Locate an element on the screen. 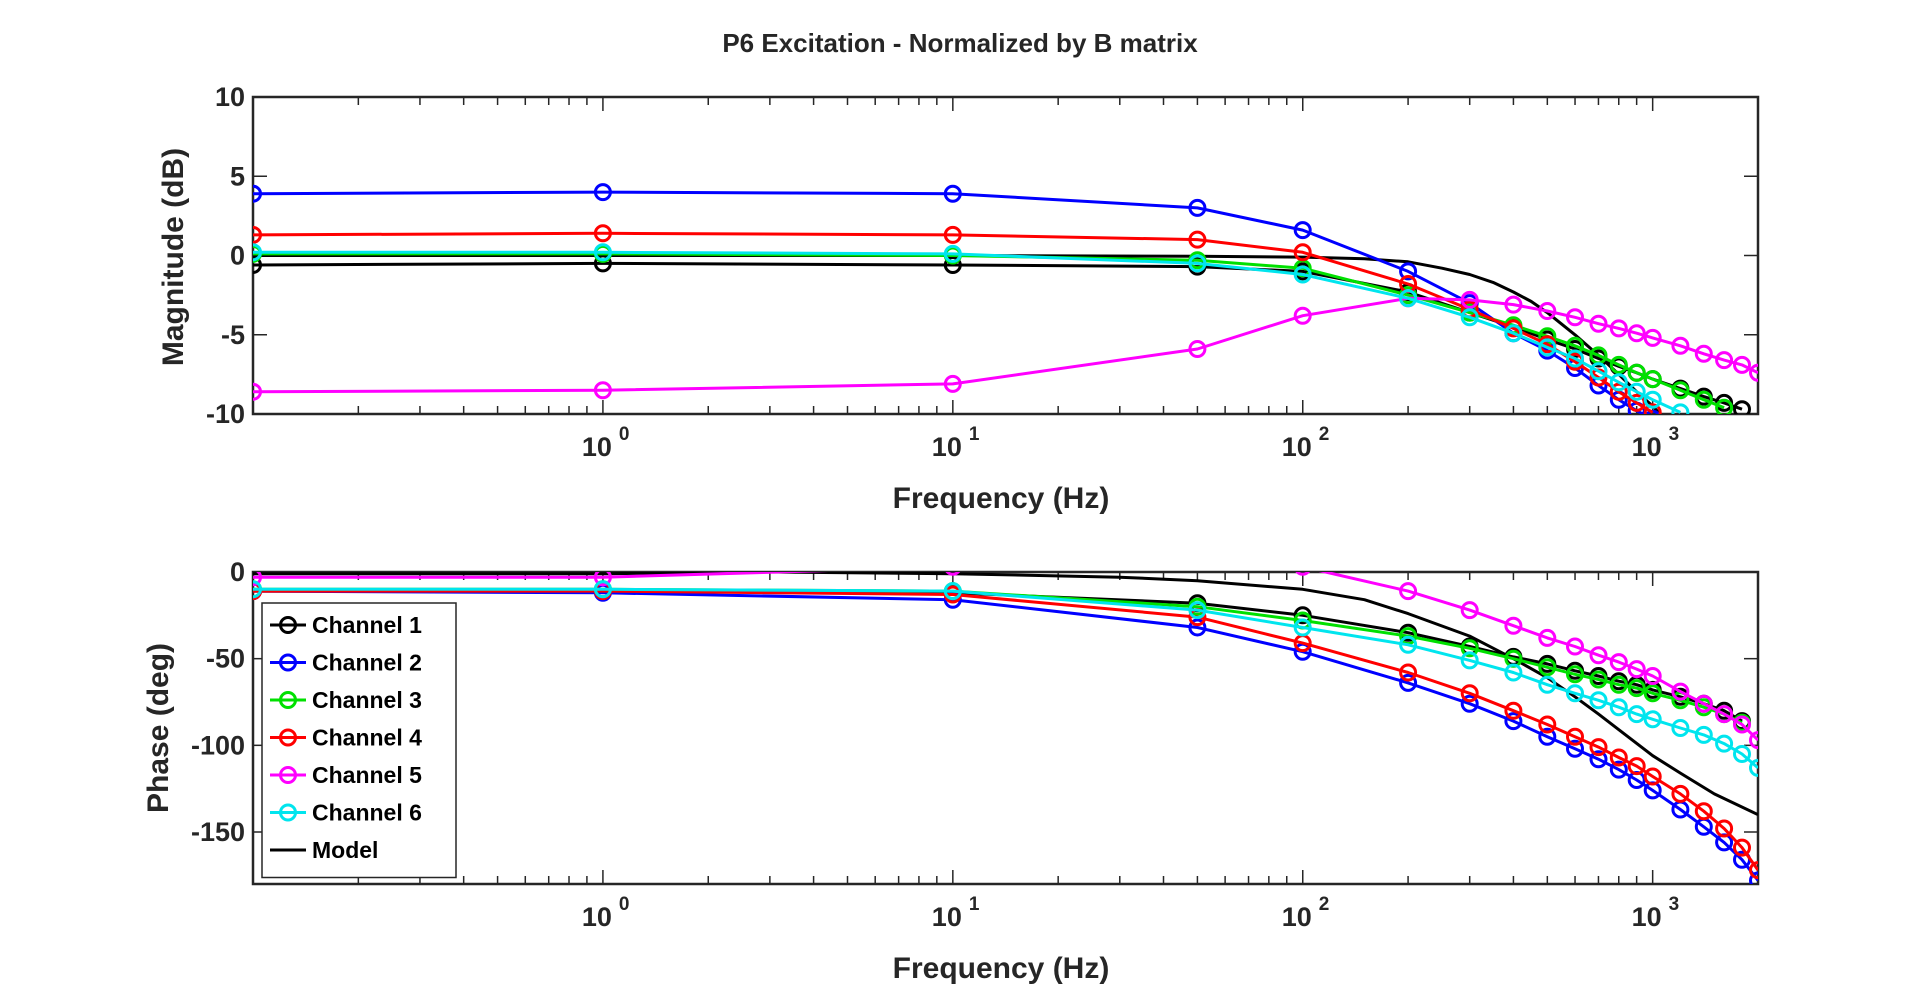  chart-title: P6 Excitation - Normalized by B matrix is located at coordinates (960, 43).